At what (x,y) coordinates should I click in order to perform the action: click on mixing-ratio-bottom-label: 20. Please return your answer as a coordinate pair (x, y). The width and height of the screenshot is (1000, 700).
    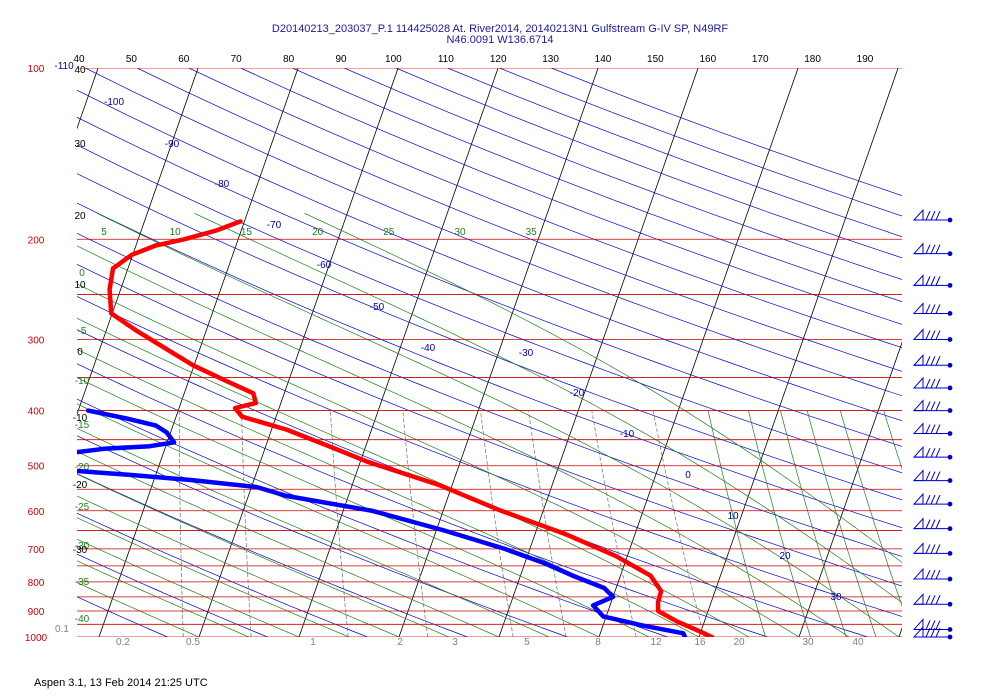
    Looking at the image, I should click on (739, 642).